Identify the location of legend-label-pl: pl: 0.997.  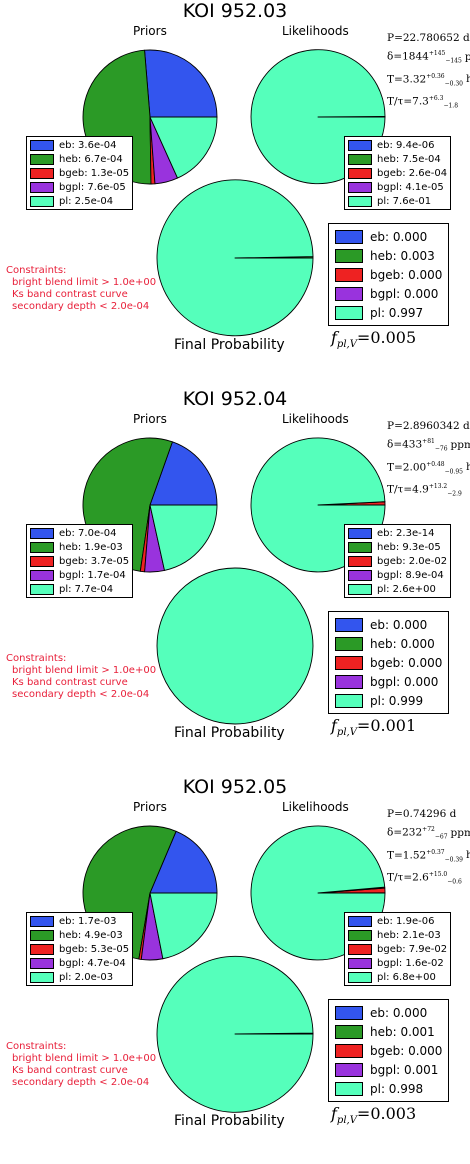
(397, 312).